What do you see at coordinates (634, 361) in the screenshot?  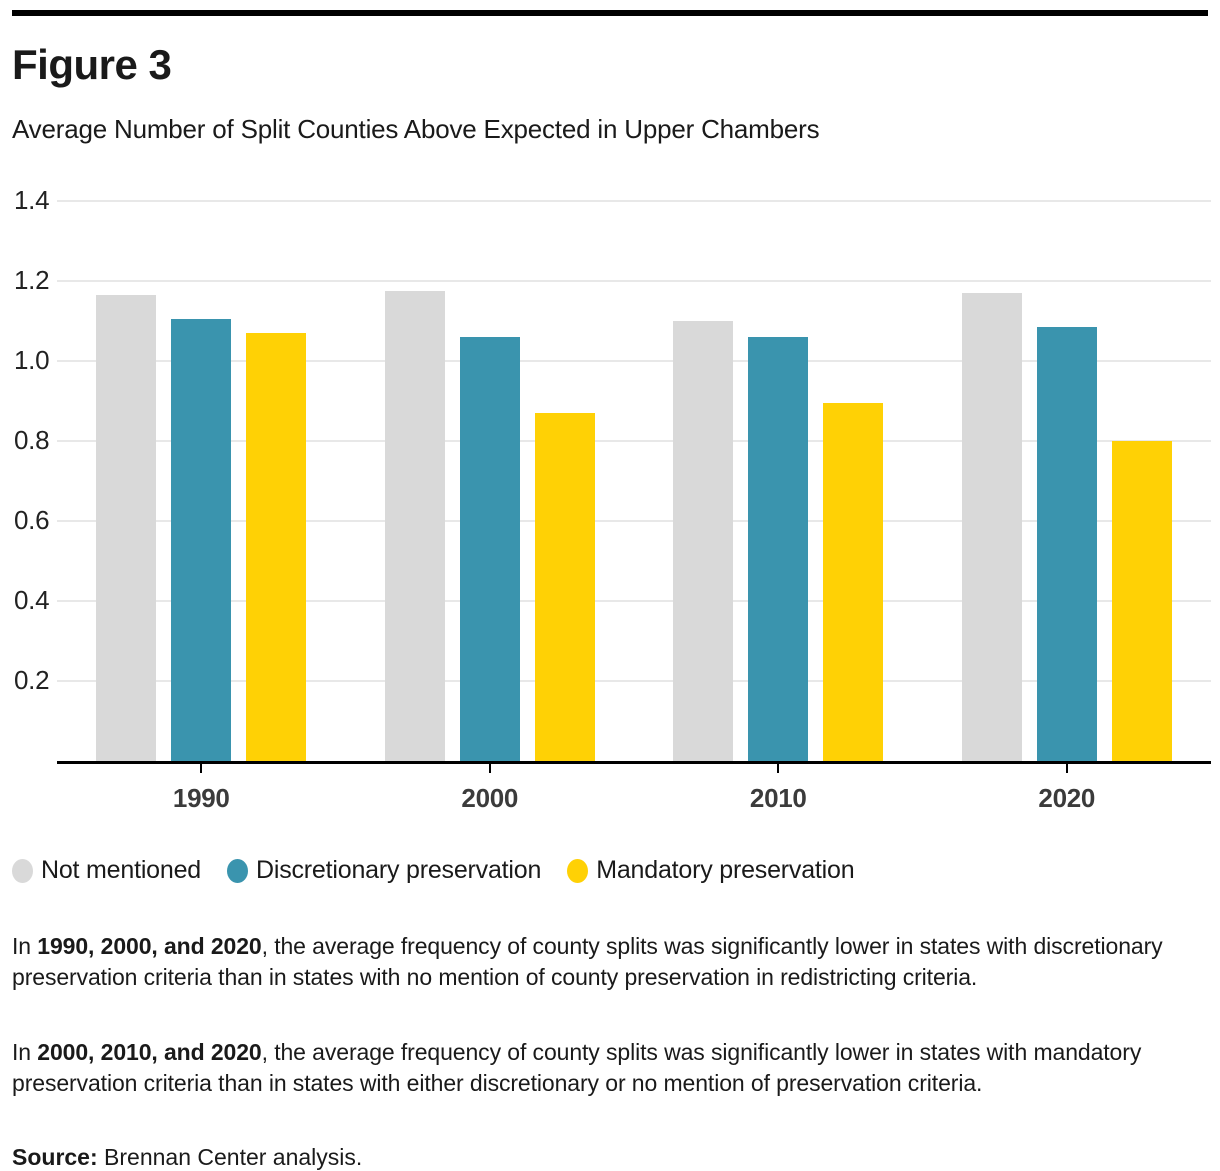 I see `gridline-1.0` at bounding box center [634, 361].